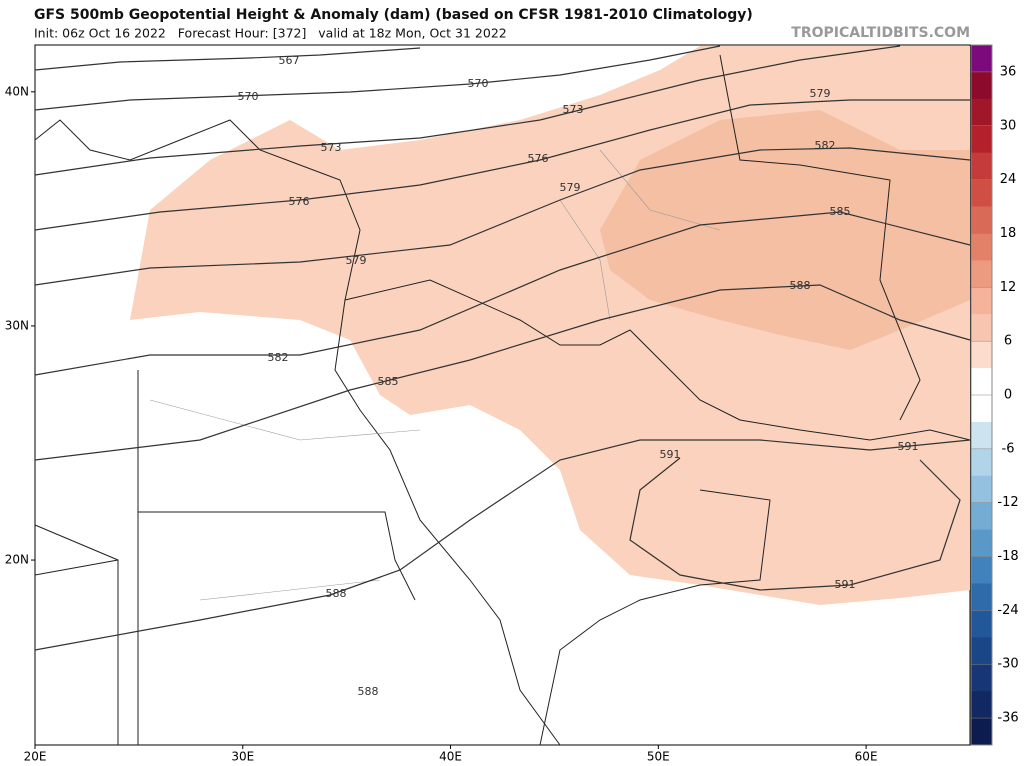 The width and height of the screenshot is (1024, 766). What do you see at coordinates (1008, 341) in the screenshot?
I see `colorbar-label: 6` at bounding box center [1008, 341].